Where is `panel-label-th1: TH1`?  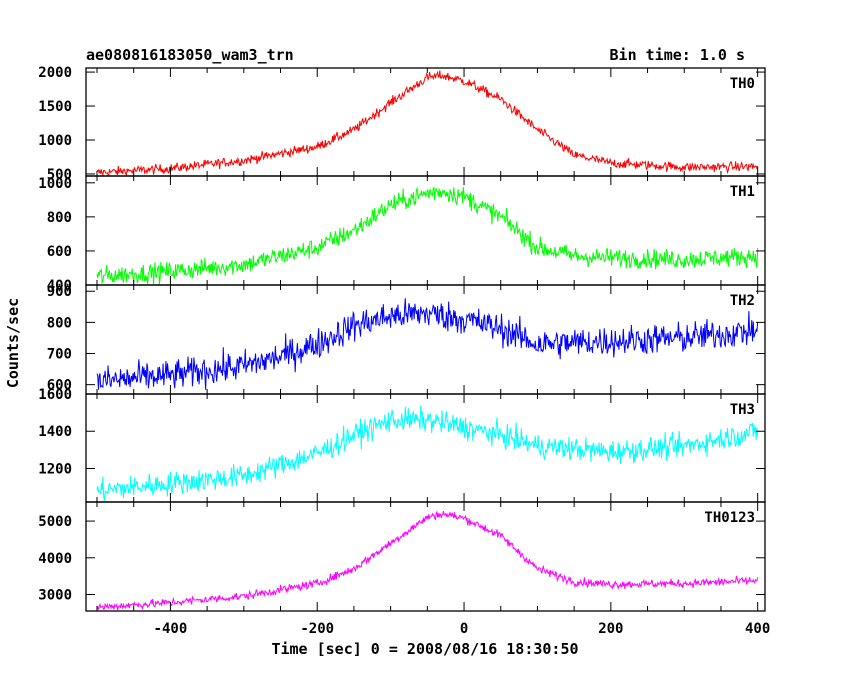 panel-label-th1: TH1 is located at coordinates (742, 192).